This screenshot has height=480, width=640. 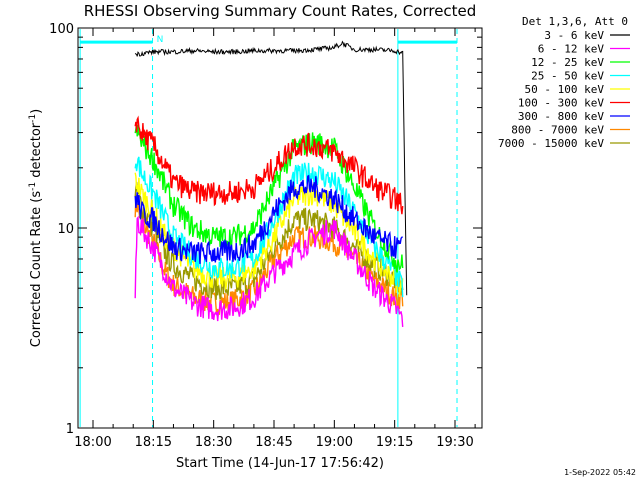 I want to click on legend-label-0: 3 - 6 keV, so click(x=574, y=35).